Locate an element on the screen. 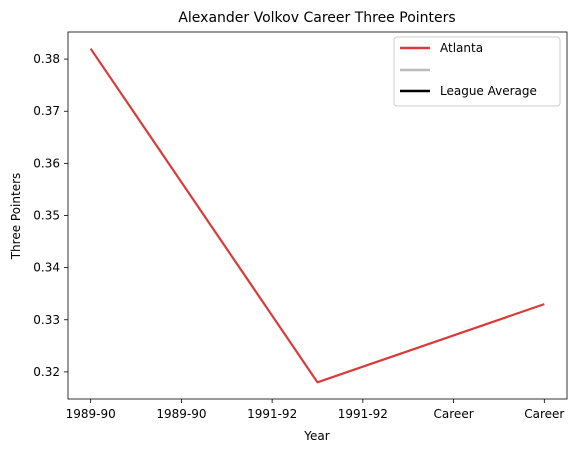 The image size is (579, 453). x-axis-ticks: 1989-90 1989-90 1991-92 1991-92 Career Career is located at coordinates (315, 410).